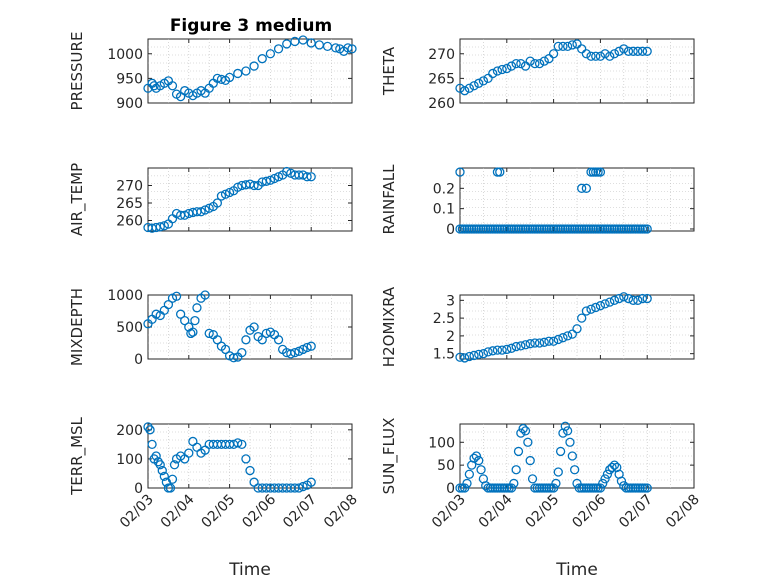 This screenshot has width=778, height=583. I want to click on y-tick-label: 100, so click(441, 443).